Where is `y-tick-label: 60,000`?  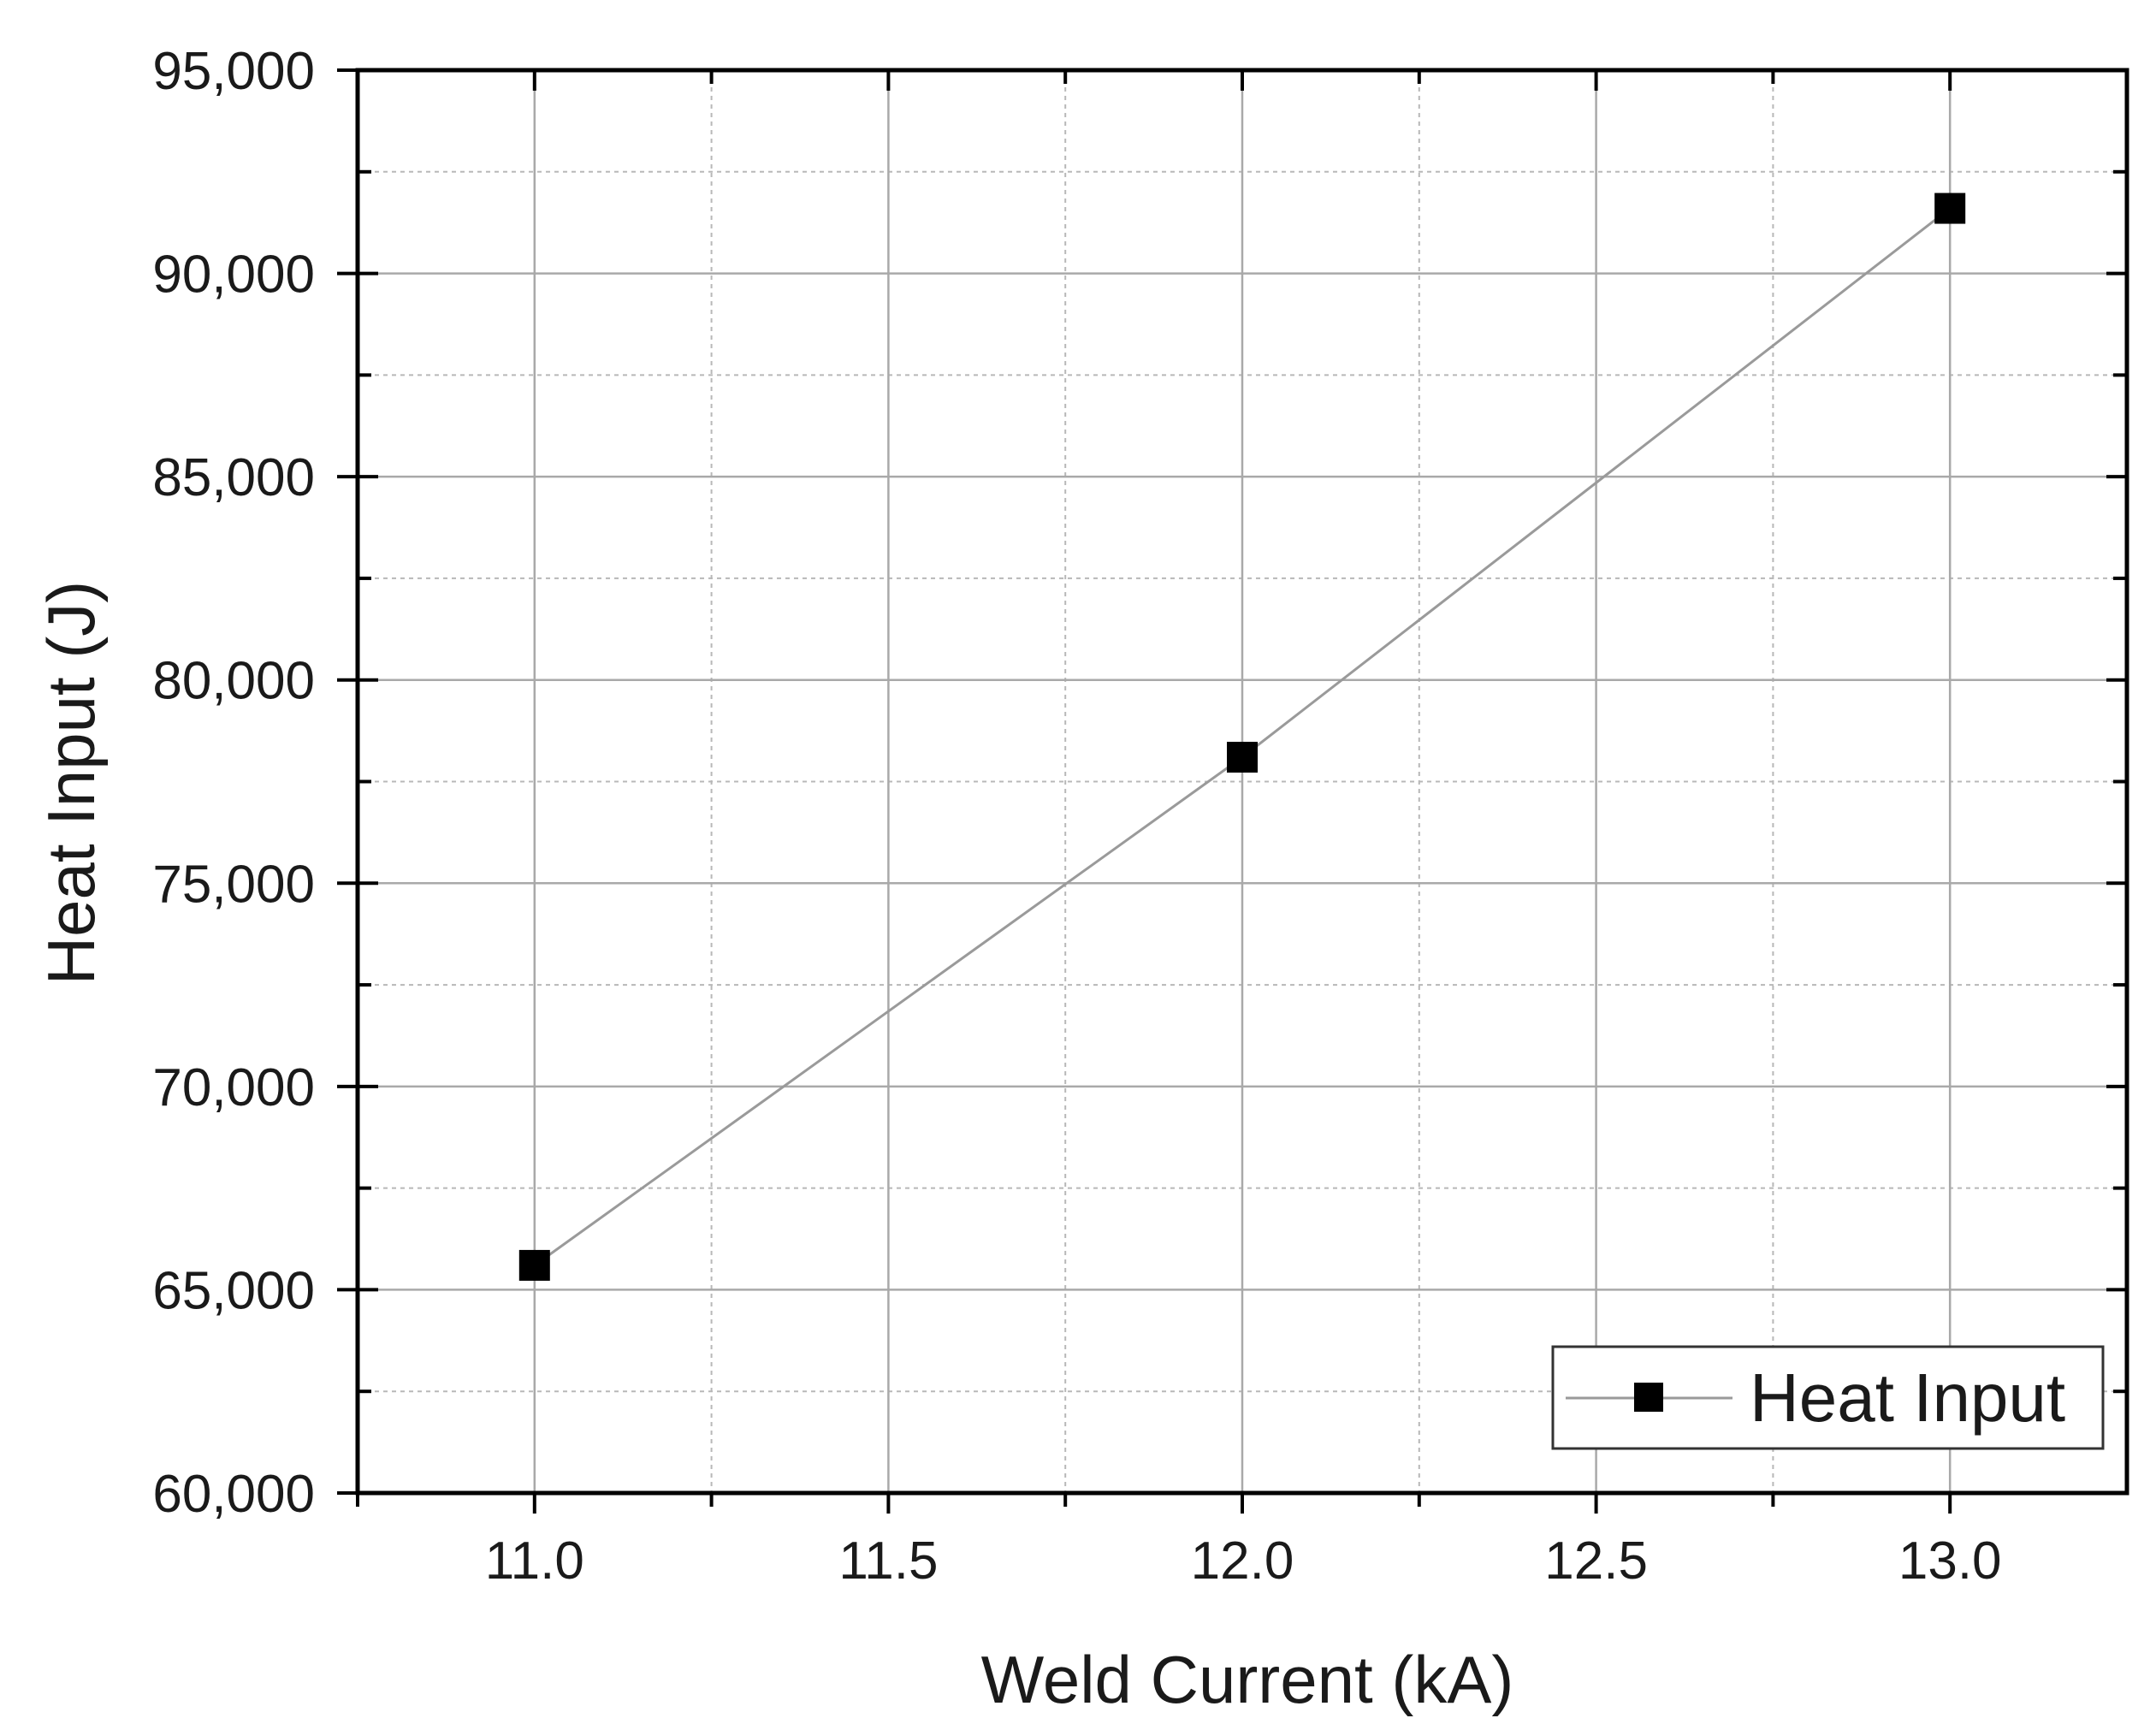
y-tick-label: 60,000 is located at coordinates (233, 1494).